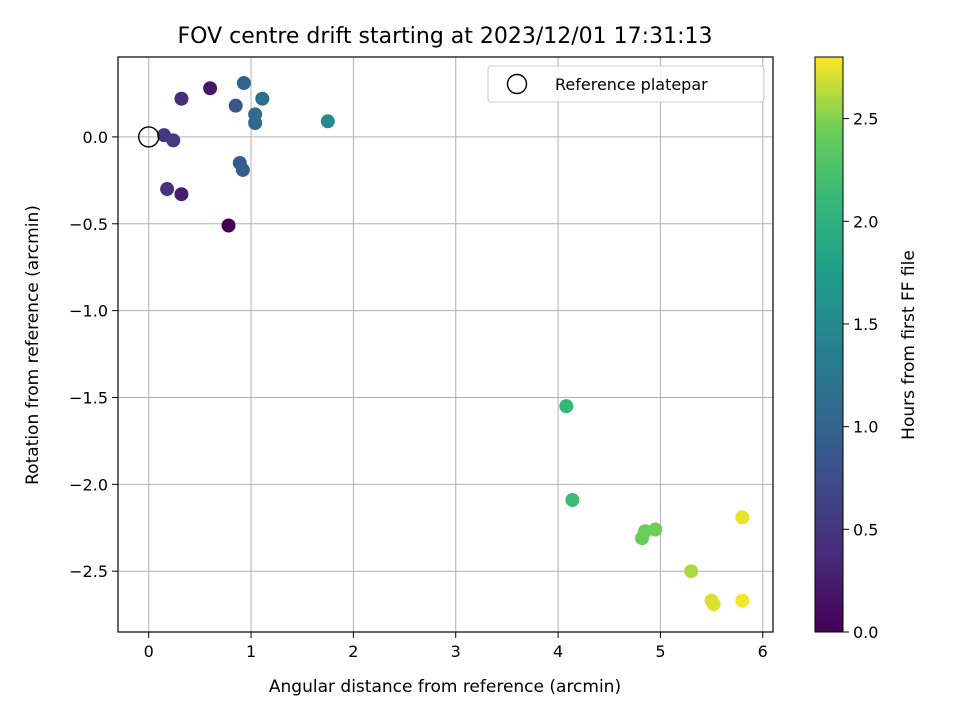 This screenshot has height=720, width=960. What do you see at coordinates (88, 311) in the screenshot?
I see `y-tick-label: −1.0` at bounding box center [88, 311].